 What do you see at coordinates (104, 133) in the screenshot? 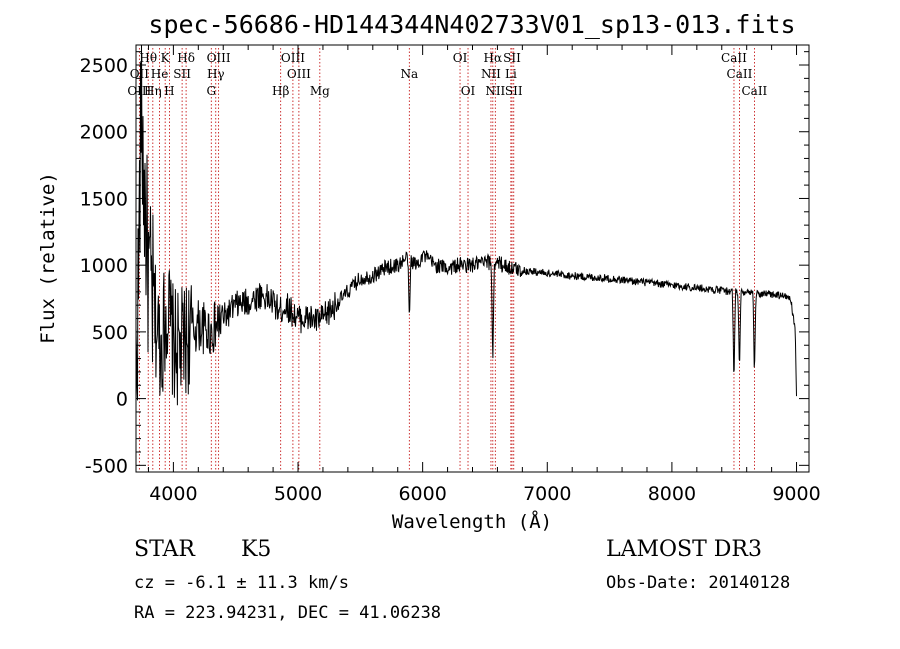
I see `y-tick-label: 2000` at bounding box center [104, 133].